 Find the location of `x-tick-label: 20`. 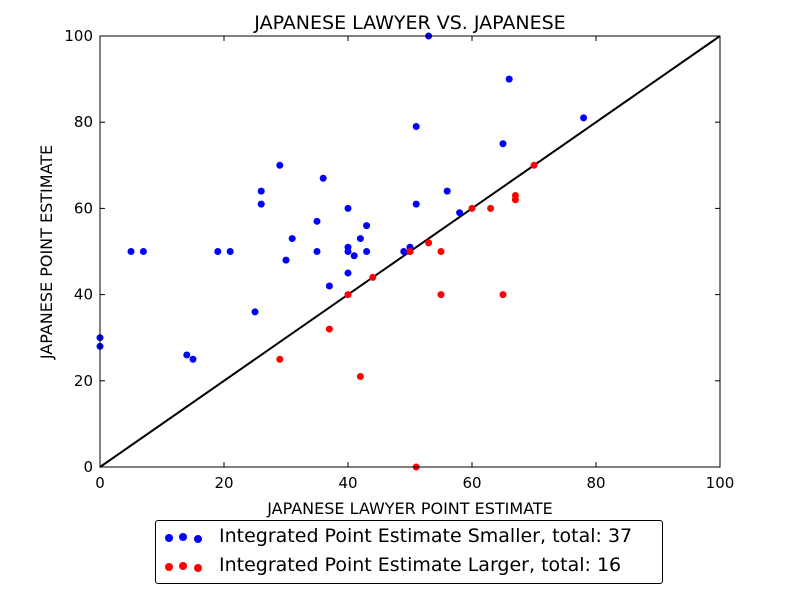

x-tick-label: 20 is located at coordinates (223, 483).